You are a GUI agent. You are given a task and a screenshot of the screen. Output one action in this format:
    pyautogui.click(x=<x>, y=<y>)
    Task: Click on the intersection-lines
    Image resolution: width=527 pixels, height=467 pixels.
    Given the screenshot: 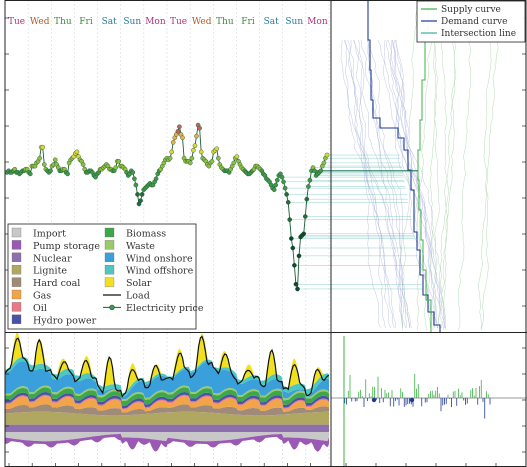 What is the action you would take?
    pyautogui.click(x=353, y=222)
    